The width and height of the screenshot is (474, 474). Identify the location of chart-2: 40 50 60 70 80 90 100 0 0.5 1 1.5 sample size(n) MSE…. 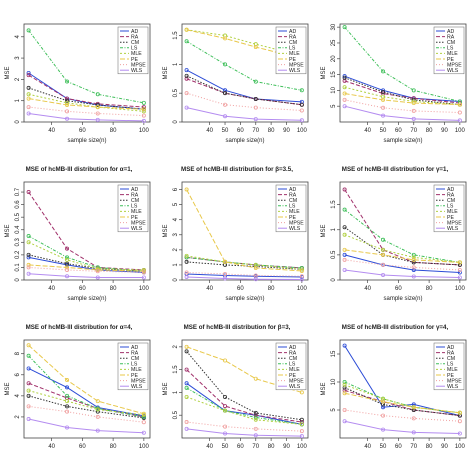
(236, 83).